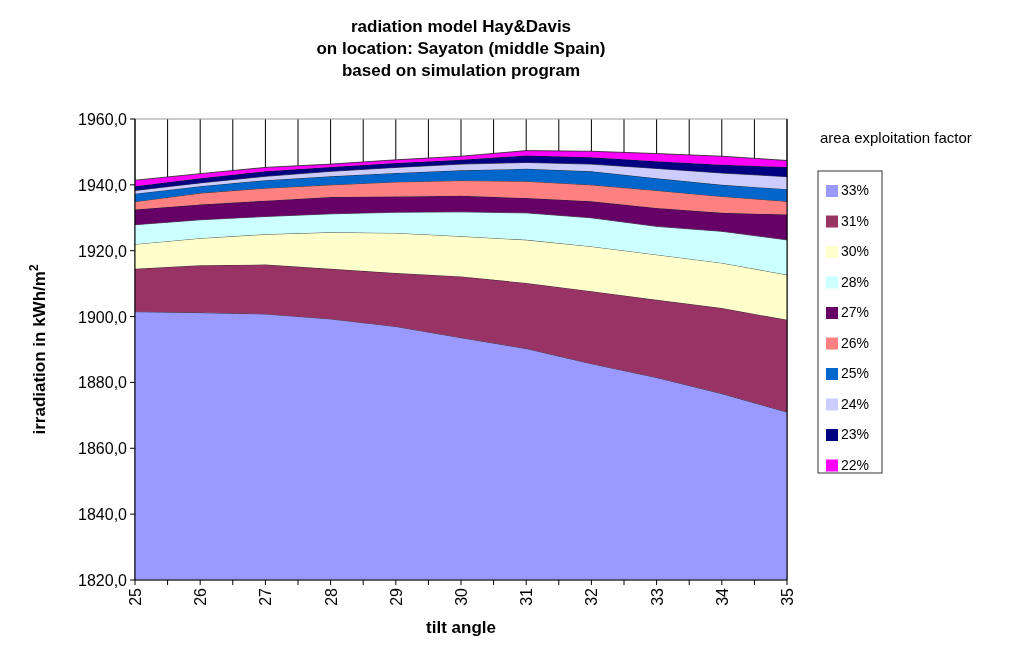 The width and height of the screenshot is (1025, 646). What do you see at coordinates (855, 403) in the screenshot?
I see `legend-label: 24%` at bounding box center [855, 403].